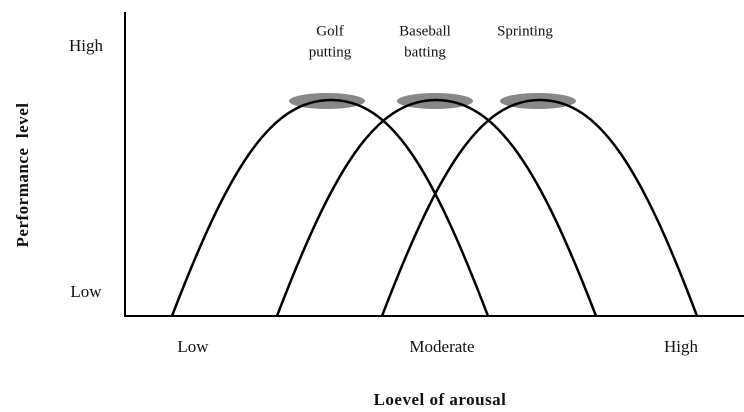  What do you see at coordinates (681, 346) in the screenshot?
I see `x-tick-label: High` at bounding box center [681, 346].